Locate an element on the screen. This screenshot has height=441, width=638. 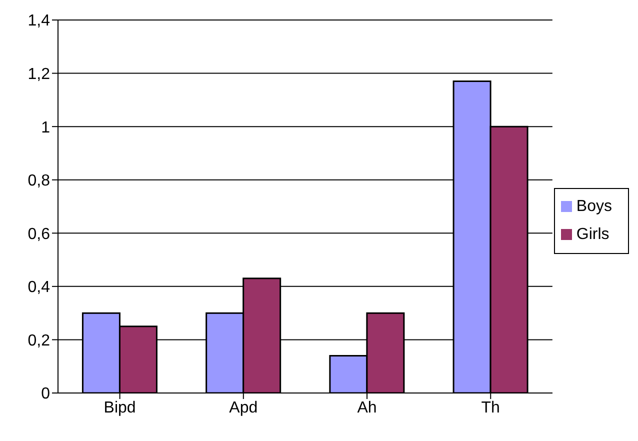
x-tick-label: Apd is located at coordinates (243, 407).